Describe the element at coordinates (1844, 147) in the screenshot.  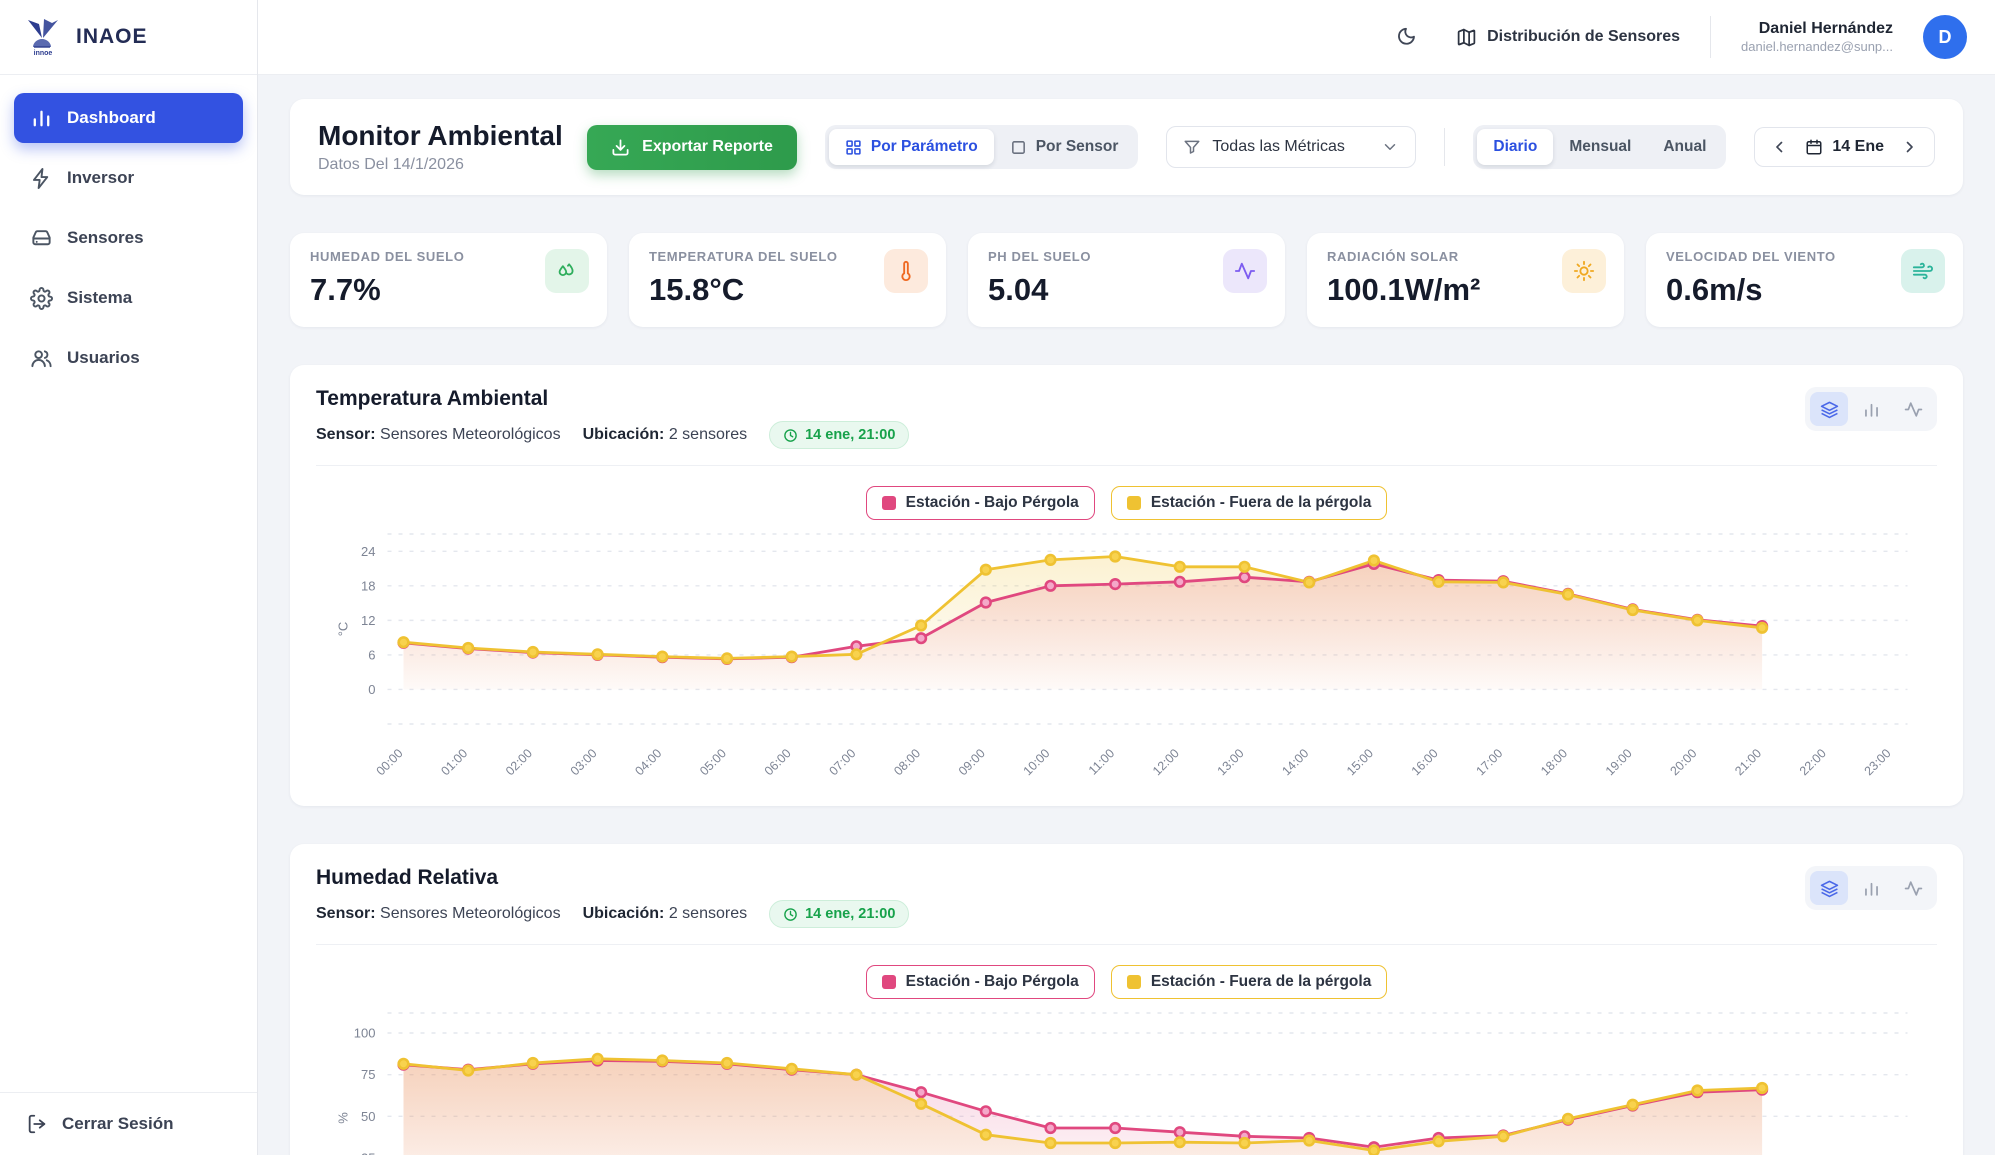
I see `date-label: 14 Ene` at that location.